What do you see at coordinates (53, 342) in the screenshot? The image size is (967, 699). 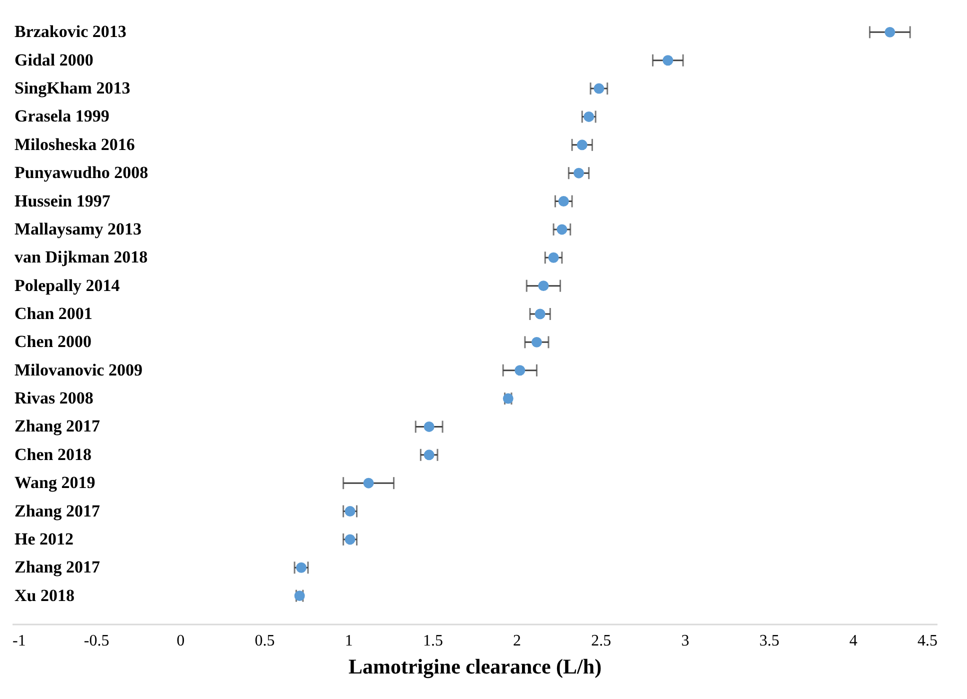 I see `y-tick-label: Chen 2000` at bounding box center [53, 342].